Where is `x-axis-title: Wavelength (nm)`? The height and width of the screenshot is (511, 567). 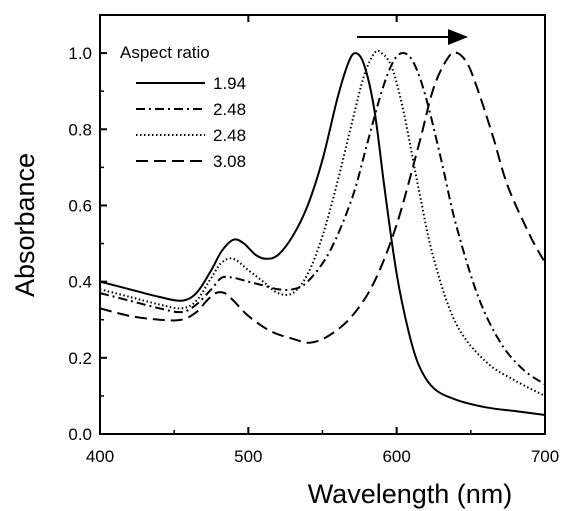 x-axis-title: Wavelength (nm) is located at coordinates (410, 494).